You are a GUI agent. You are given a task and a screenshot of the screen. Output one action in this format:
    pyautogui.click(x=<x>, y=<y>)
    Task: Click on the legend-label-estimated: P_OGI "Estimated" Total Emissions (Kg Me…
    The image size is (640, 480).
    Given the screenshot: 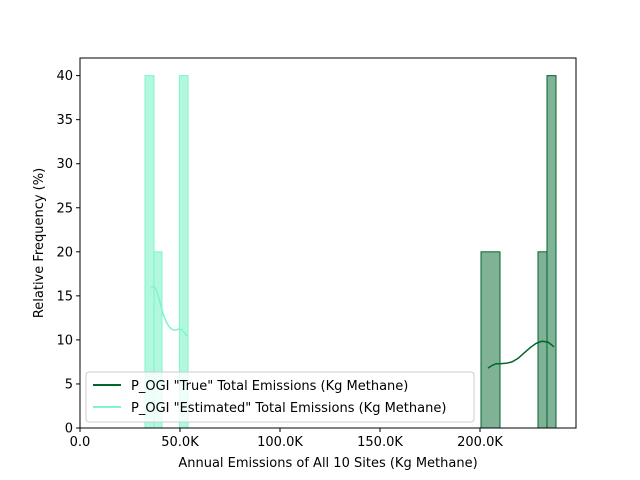 What is the action you would take?
    pyautogui.click(x=288, y=408)
    